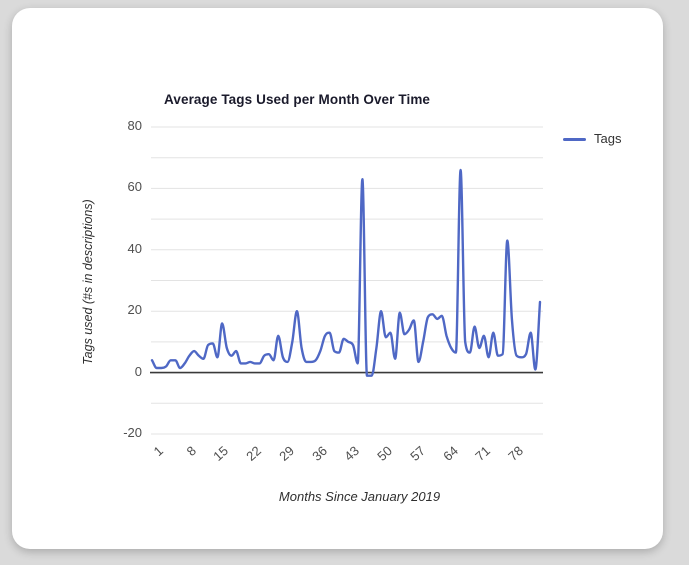  What do you see at coordinates (134, 125) in the screenshot?
I see `y-tick-label: 80` at bounding box center [134, 125].